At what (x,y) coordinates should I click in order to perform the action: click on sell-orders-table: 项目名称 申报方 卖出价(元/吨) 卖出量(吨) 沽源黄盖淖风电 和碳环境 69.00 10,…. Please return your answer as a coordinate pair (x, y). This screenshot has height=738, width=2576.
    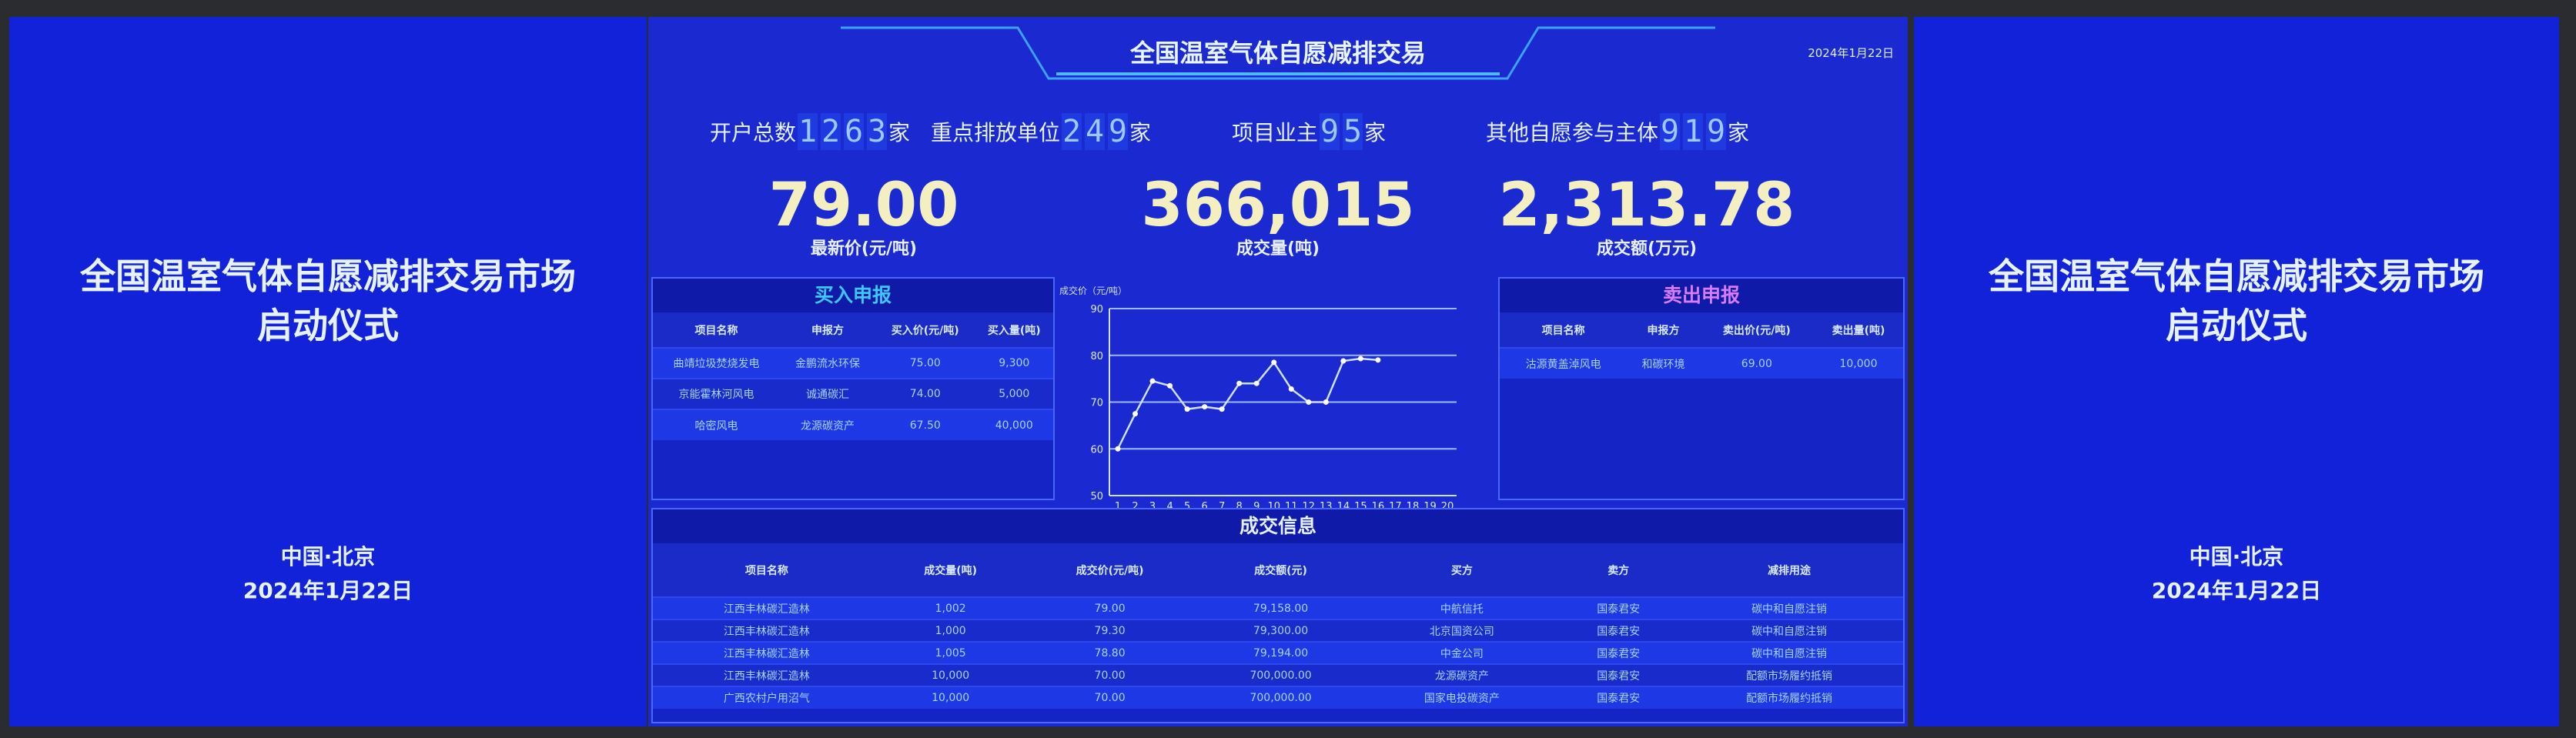
    Looking at the image, I should click on (1702, 345).